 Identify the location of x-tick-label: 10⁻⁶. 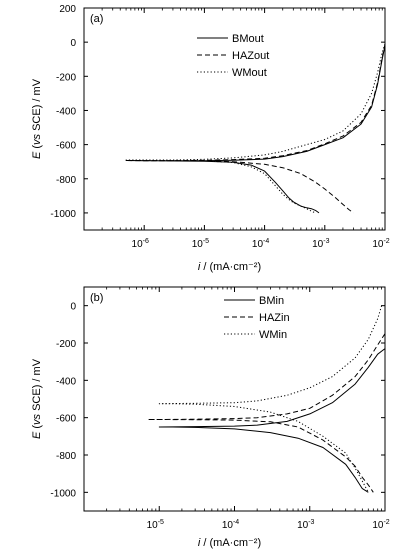
(140, 244).